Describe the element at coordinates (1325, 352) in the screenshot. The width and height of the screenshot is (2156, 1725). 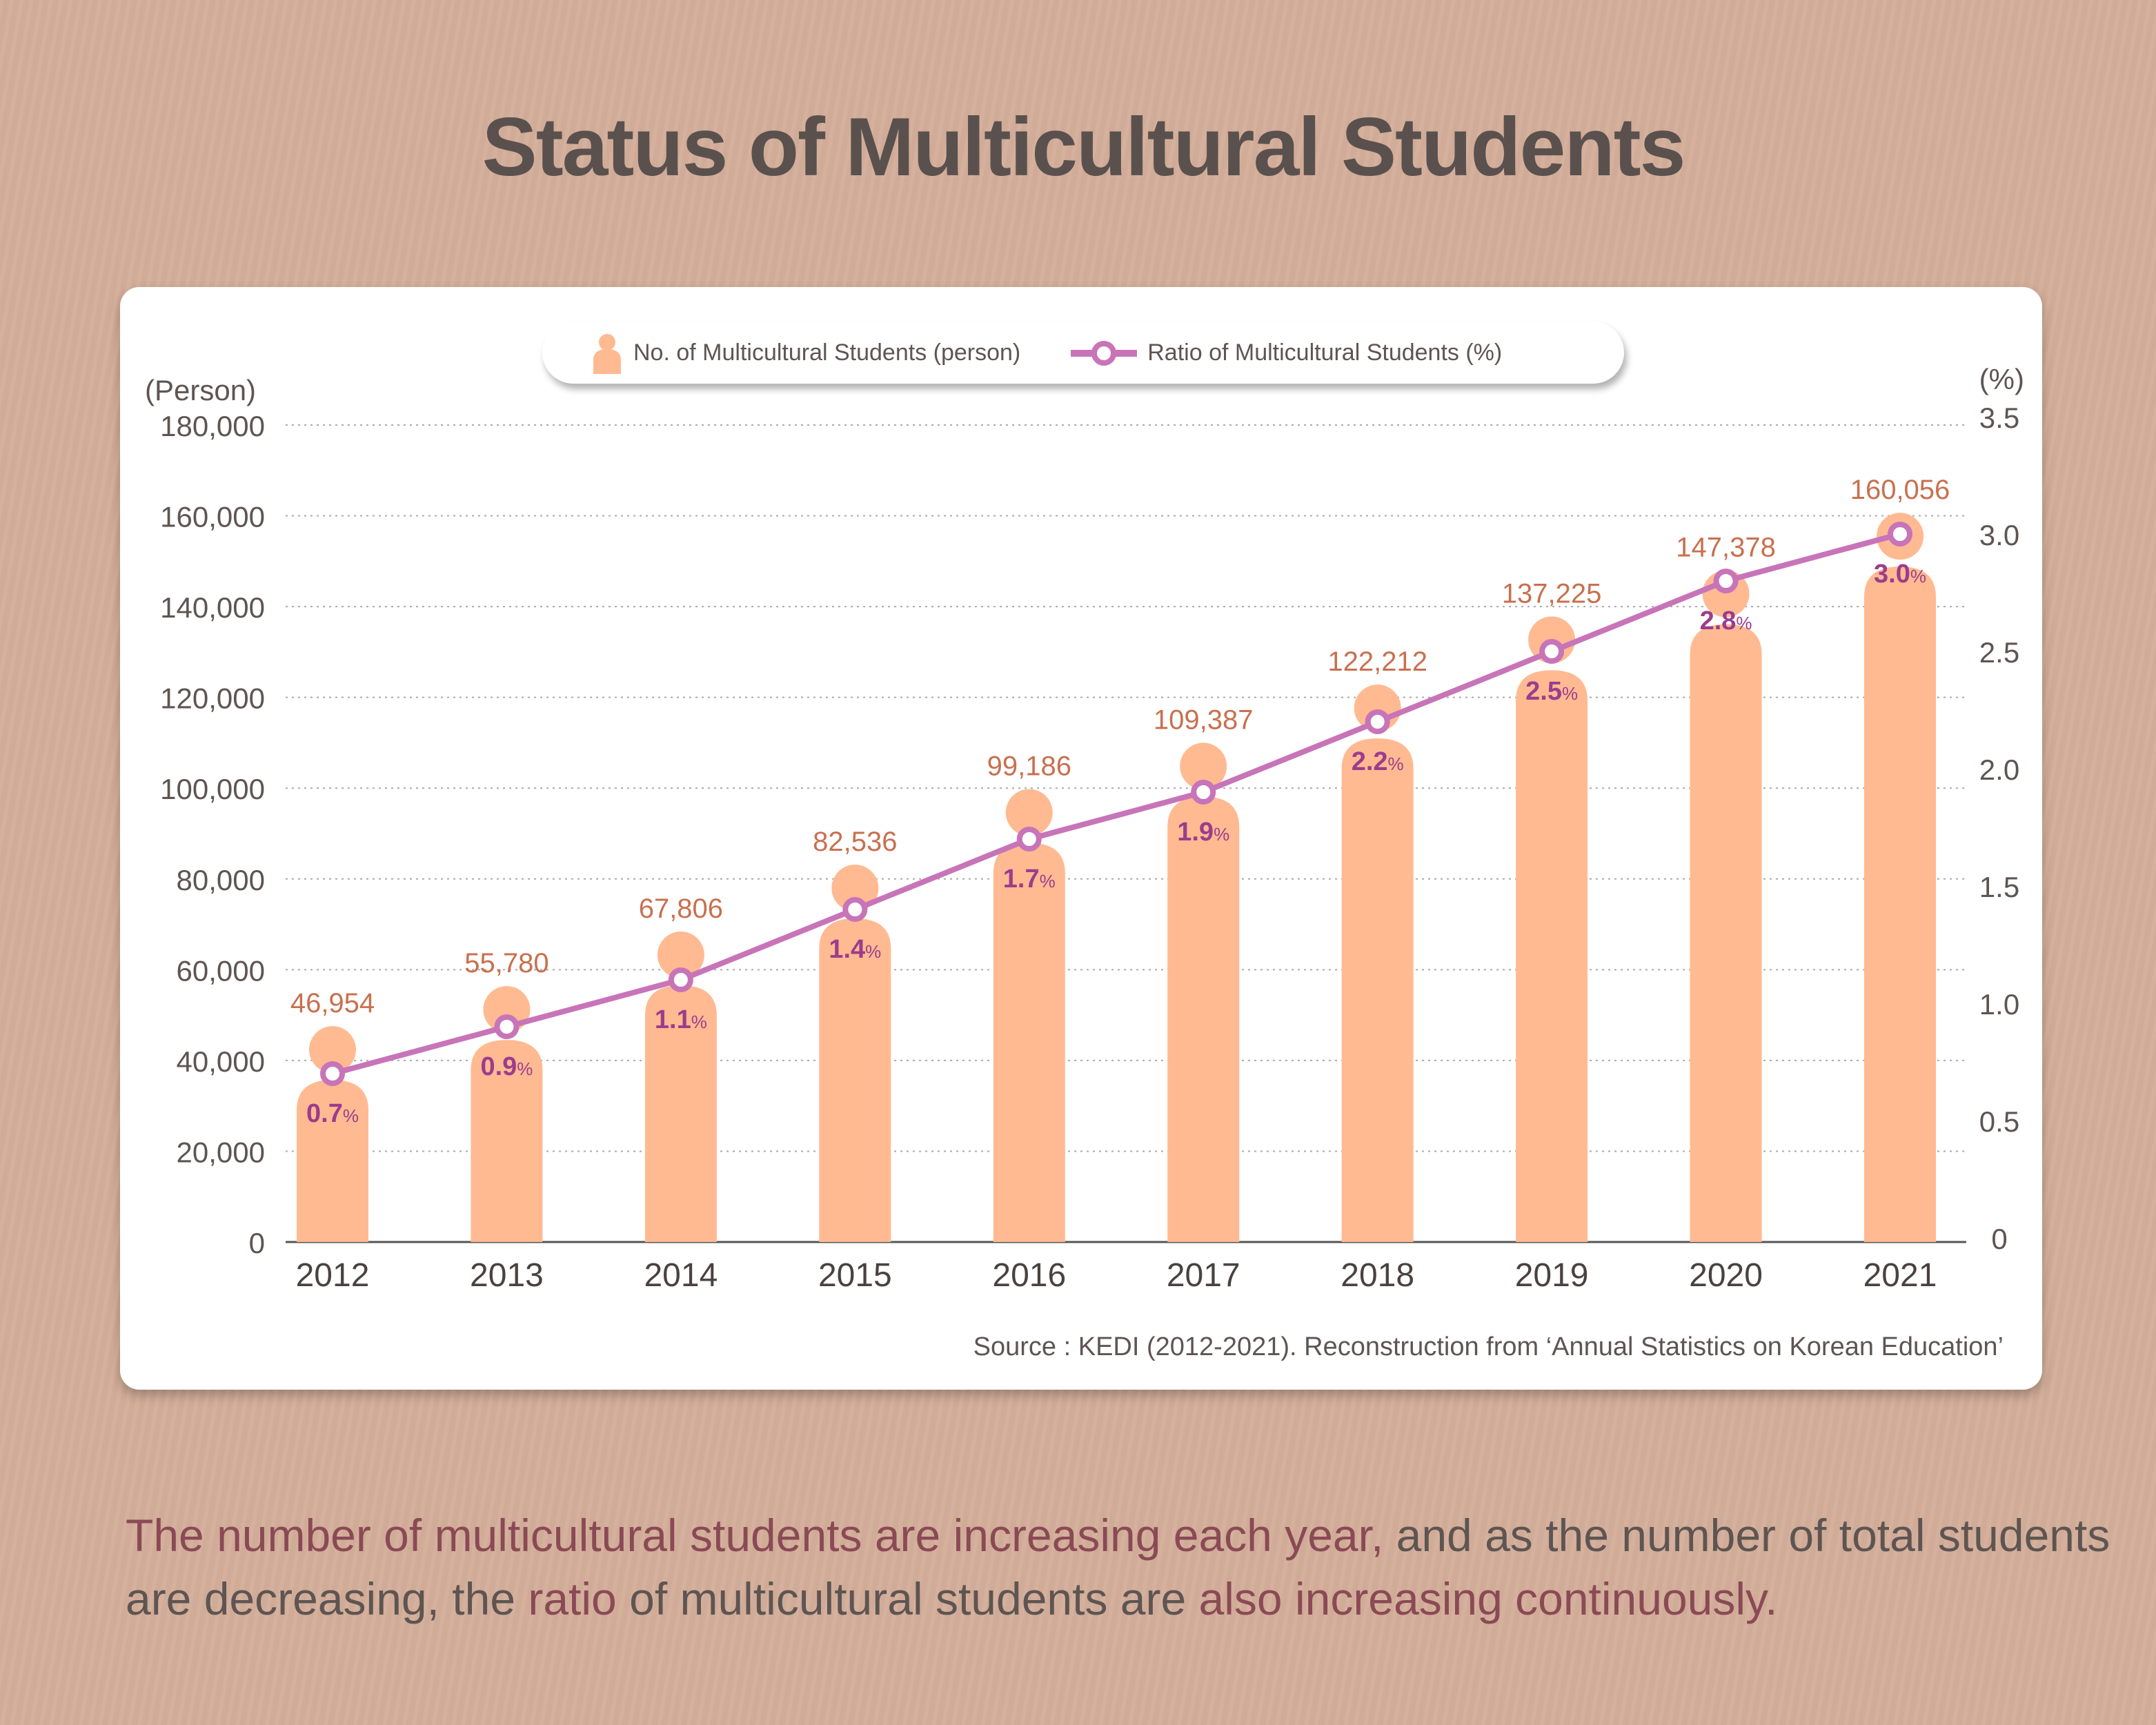
I see `legend-label-ratio: Ratio of Multicultural Students (%)` at that location.